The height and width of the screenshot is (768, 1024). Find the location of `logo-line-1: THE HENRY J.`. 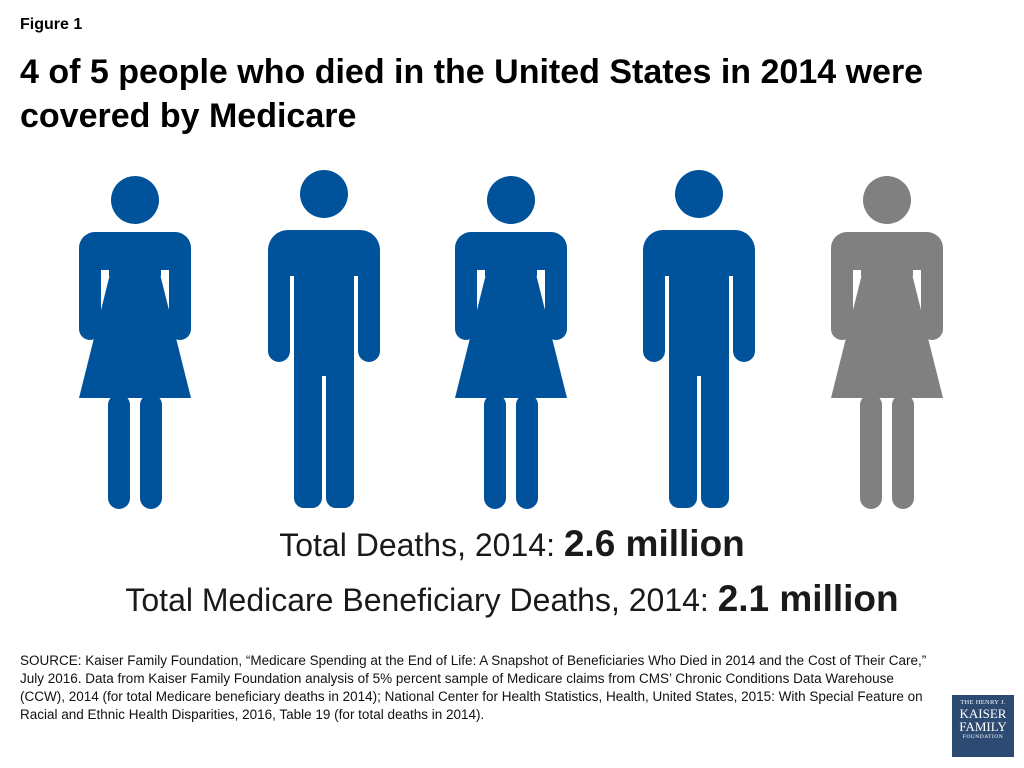

logo-line-1: THE HENRY J. is located at coordinates (983, 702).